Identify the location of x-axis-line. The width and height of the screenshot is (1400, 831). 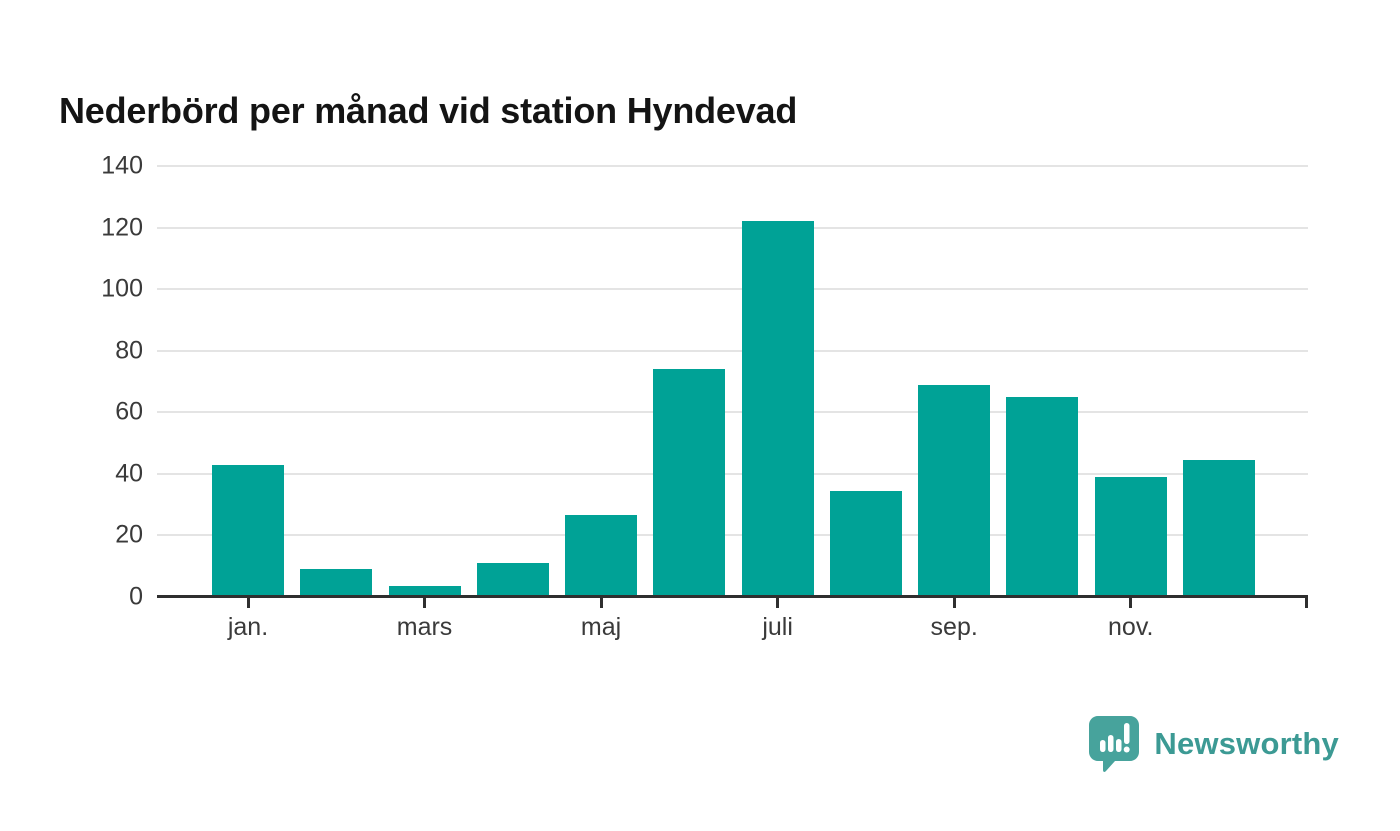
(732, 596).